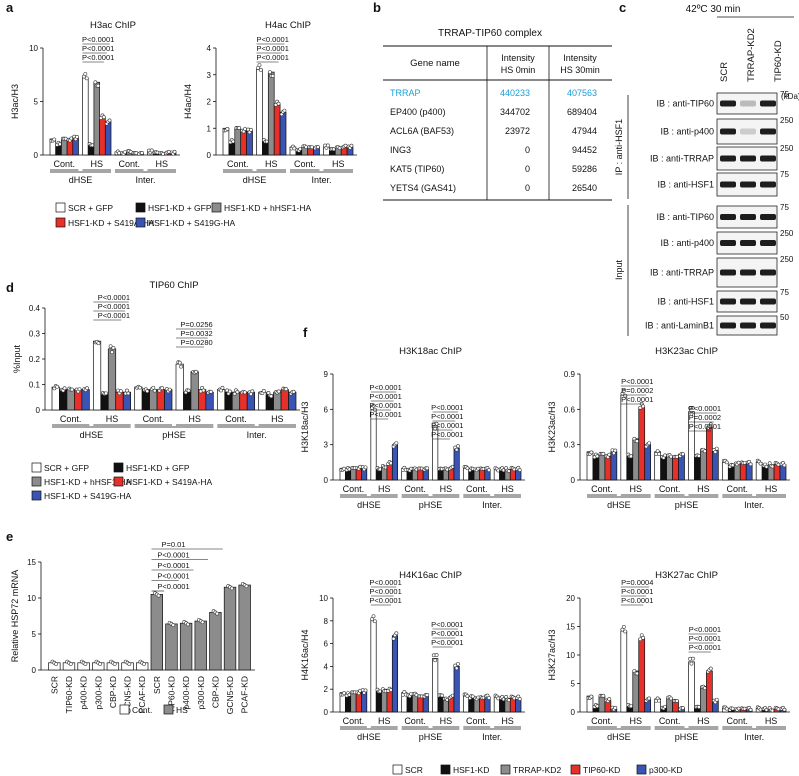 The height and width of the screenshot is (776, 799). I want to click on d-bar, so click(138, 398).